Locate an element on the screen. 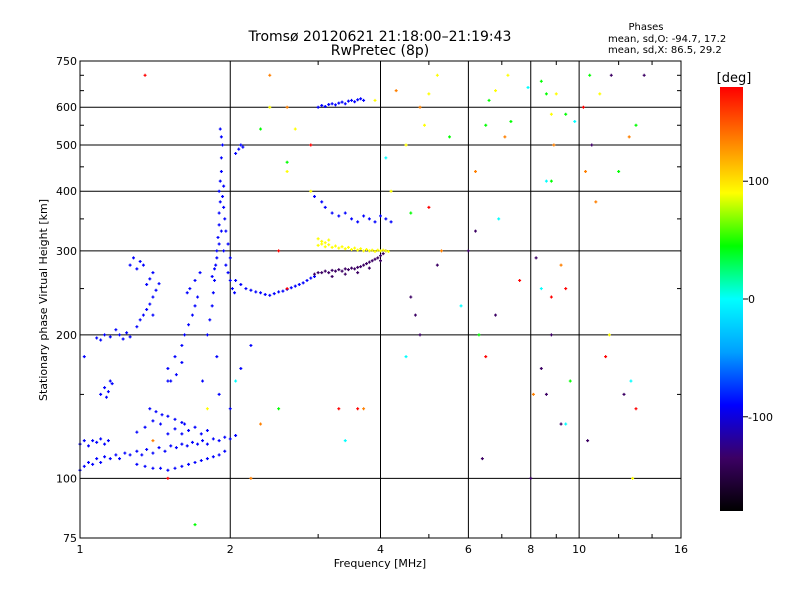 This screenshot has width=800, height=600. y-tick-label: 600 is located at coordinates (66, 107).